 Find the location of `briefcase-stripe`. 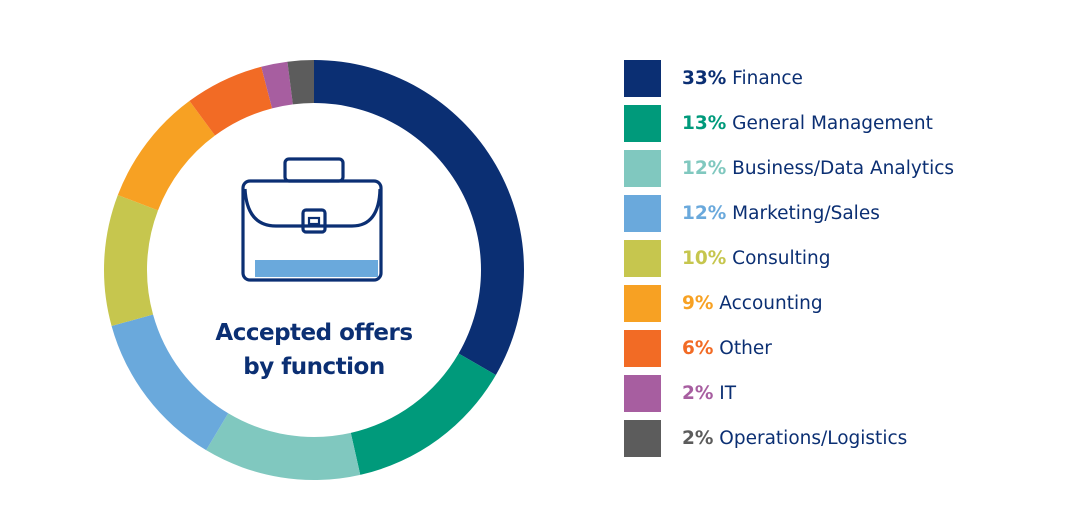

briefcase-stripe is located at coordinates (316, 268).